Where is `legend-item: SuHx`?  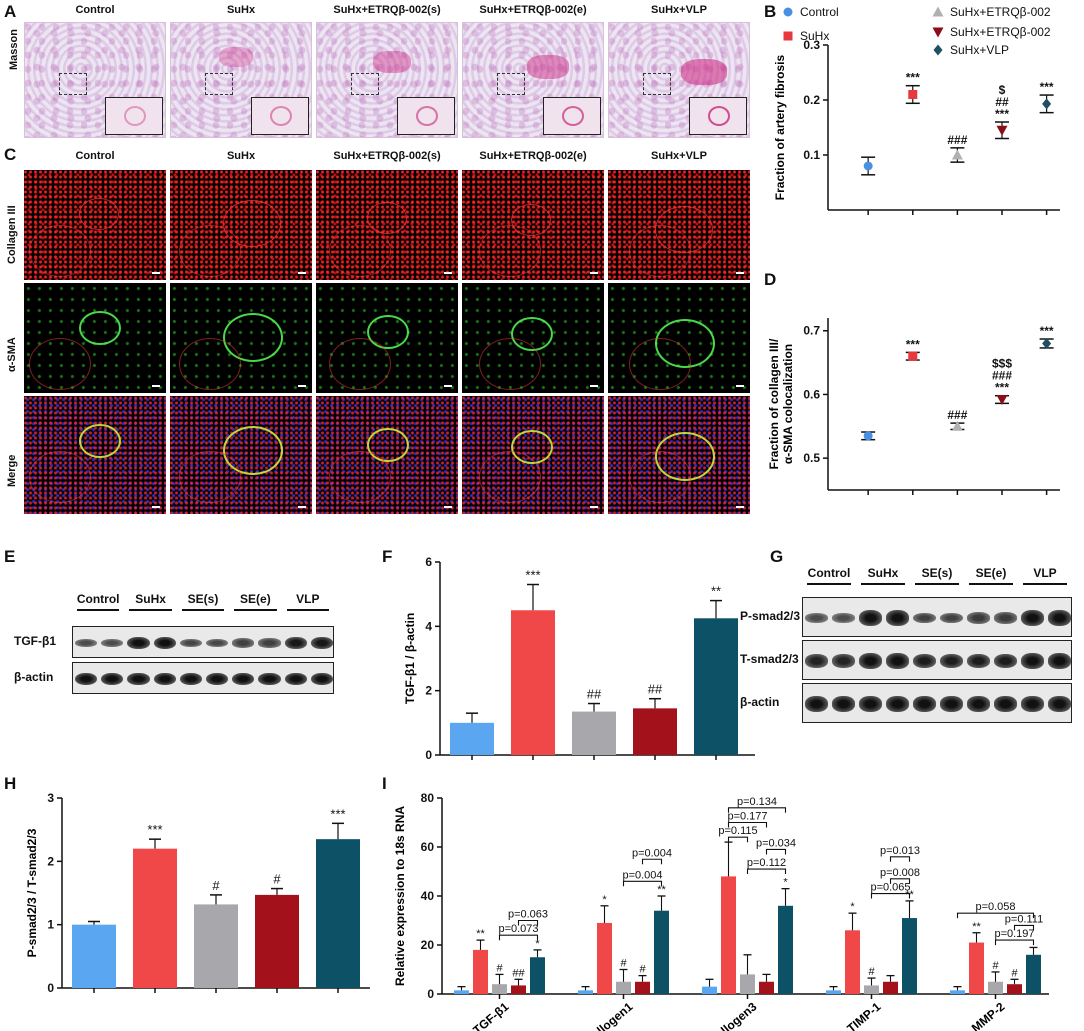
legend-item: SuHx is located at coordinates (806, 36).